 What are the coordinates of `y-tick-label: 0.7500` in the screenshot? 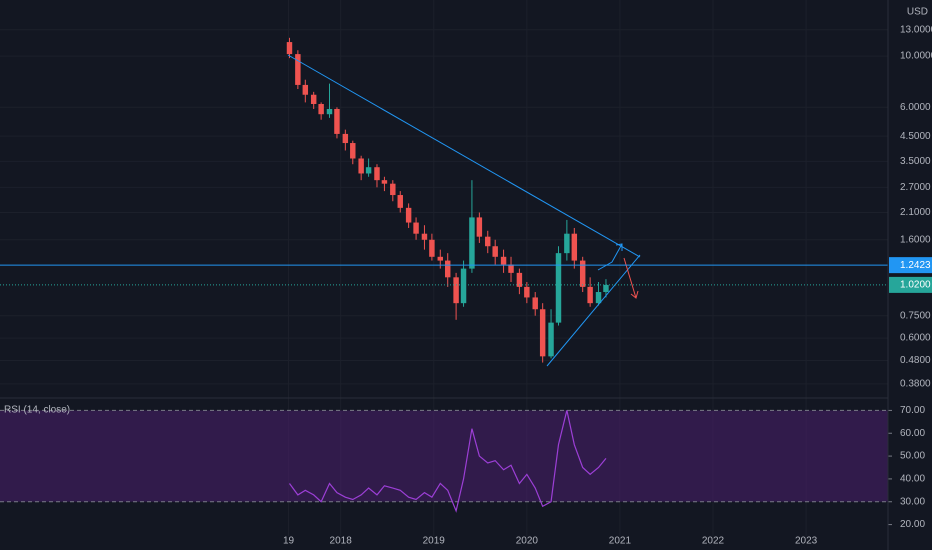 It's located at (915, 315).